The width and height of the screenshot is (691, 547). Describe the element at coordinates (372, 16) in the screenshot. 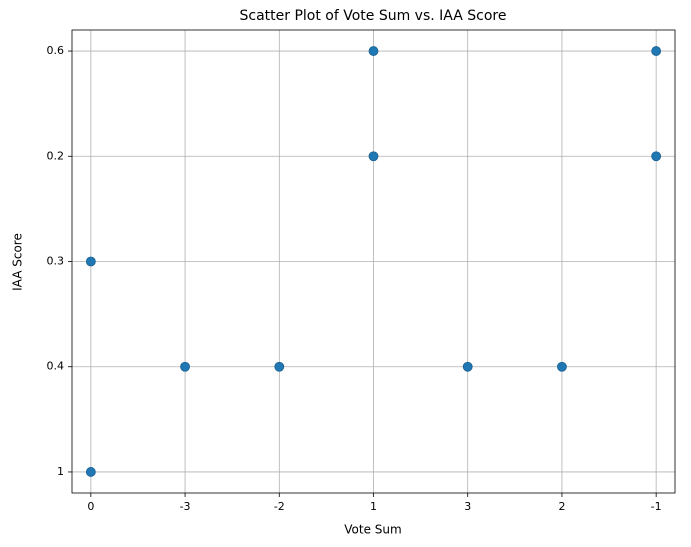

I see `chart-title: Scatter Plot of Vote Sum vs. IAA Score` at that location.